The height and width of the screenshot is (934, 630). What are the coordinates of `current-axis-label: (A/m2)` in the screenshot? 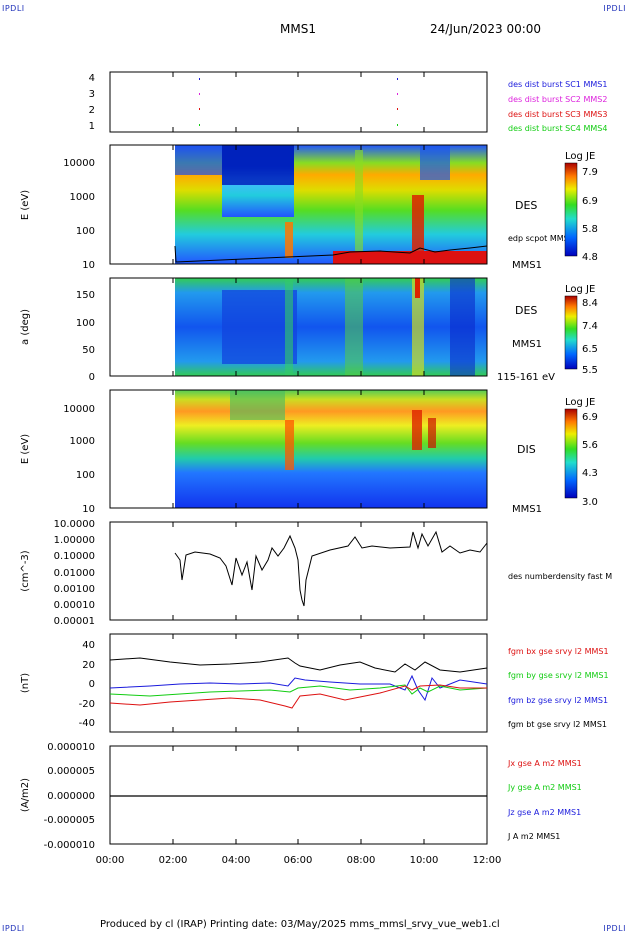 It's located at (25, 795).